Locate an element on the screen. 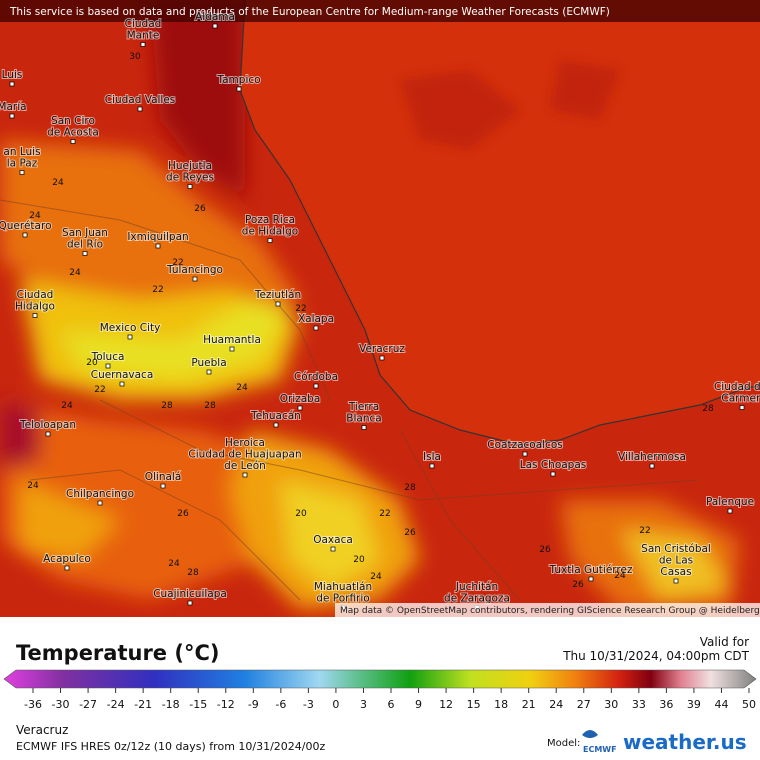 This screenshot has height=760, width=760. contour-label: 20 is located at coordinates (359, 560).